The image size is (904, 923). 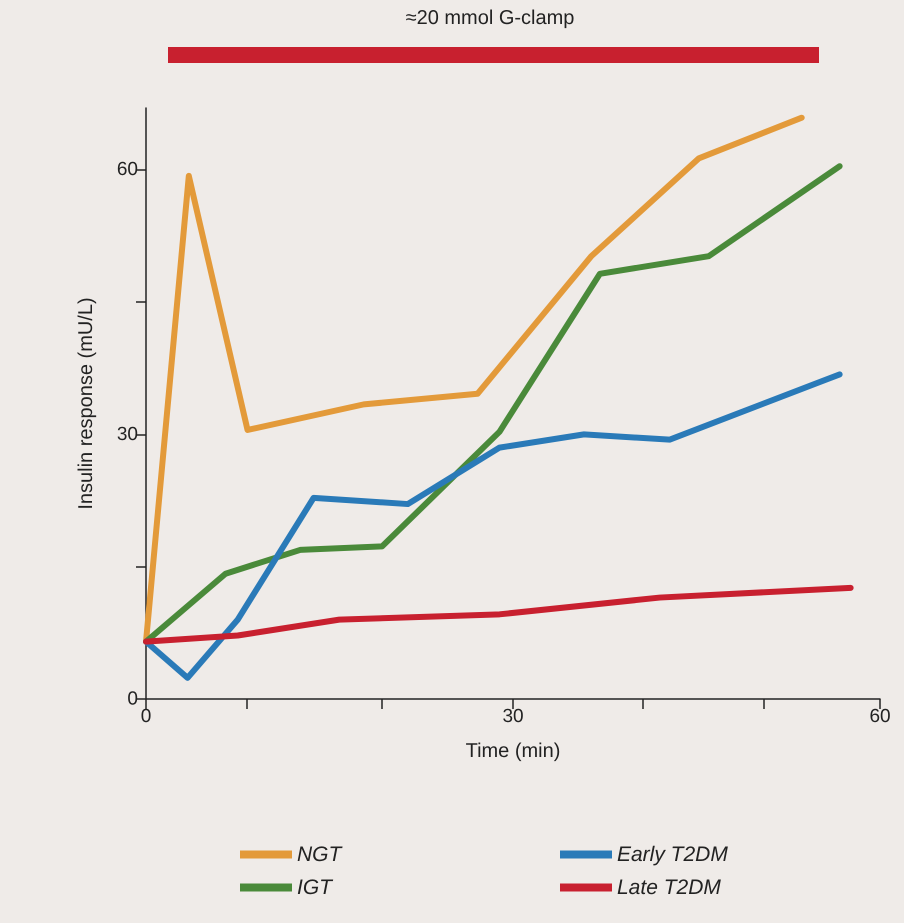 What do you see at coordinates (132, 699) in the screenshot?
I see `y-tick-label: 0` at bounding box center [132, 699].